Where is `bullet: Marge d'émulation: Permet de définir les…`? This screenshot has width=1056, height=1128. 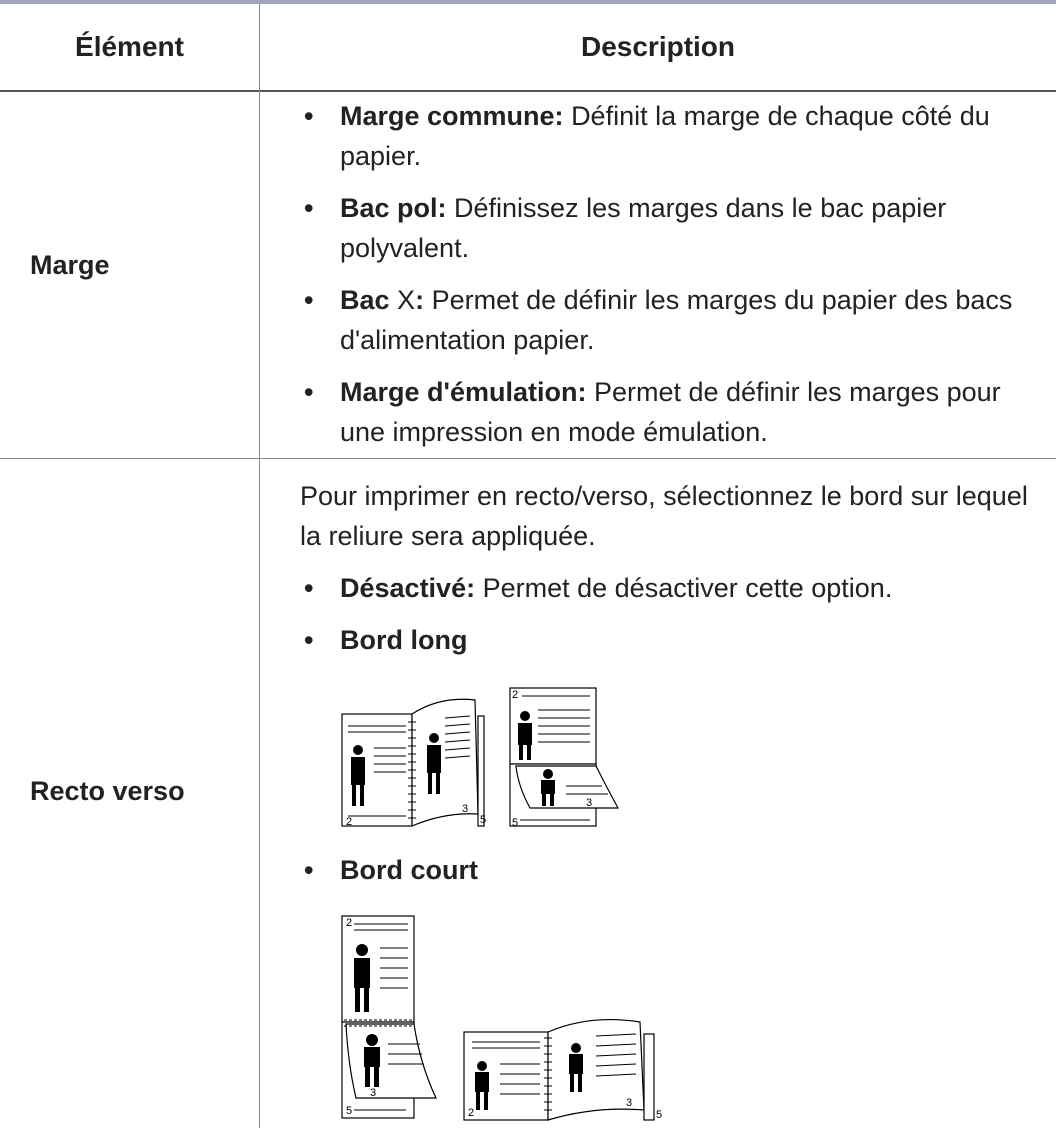
bullet: Marge d'émulation: Permet de définir les… is located at coordinates (670, 412).